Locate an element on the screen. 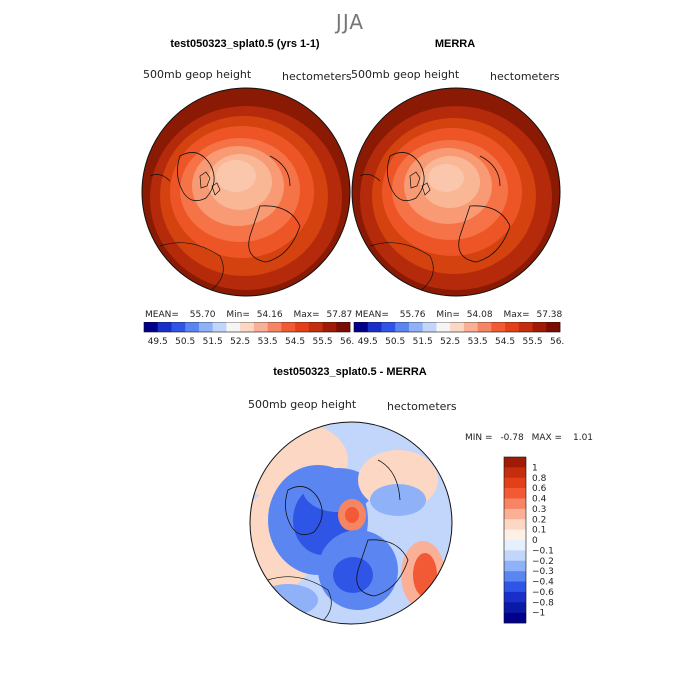 This screenshot has width=700, height=700. map3-colorbar-tick-label: −0.1 is located at coordinates (543, 551).